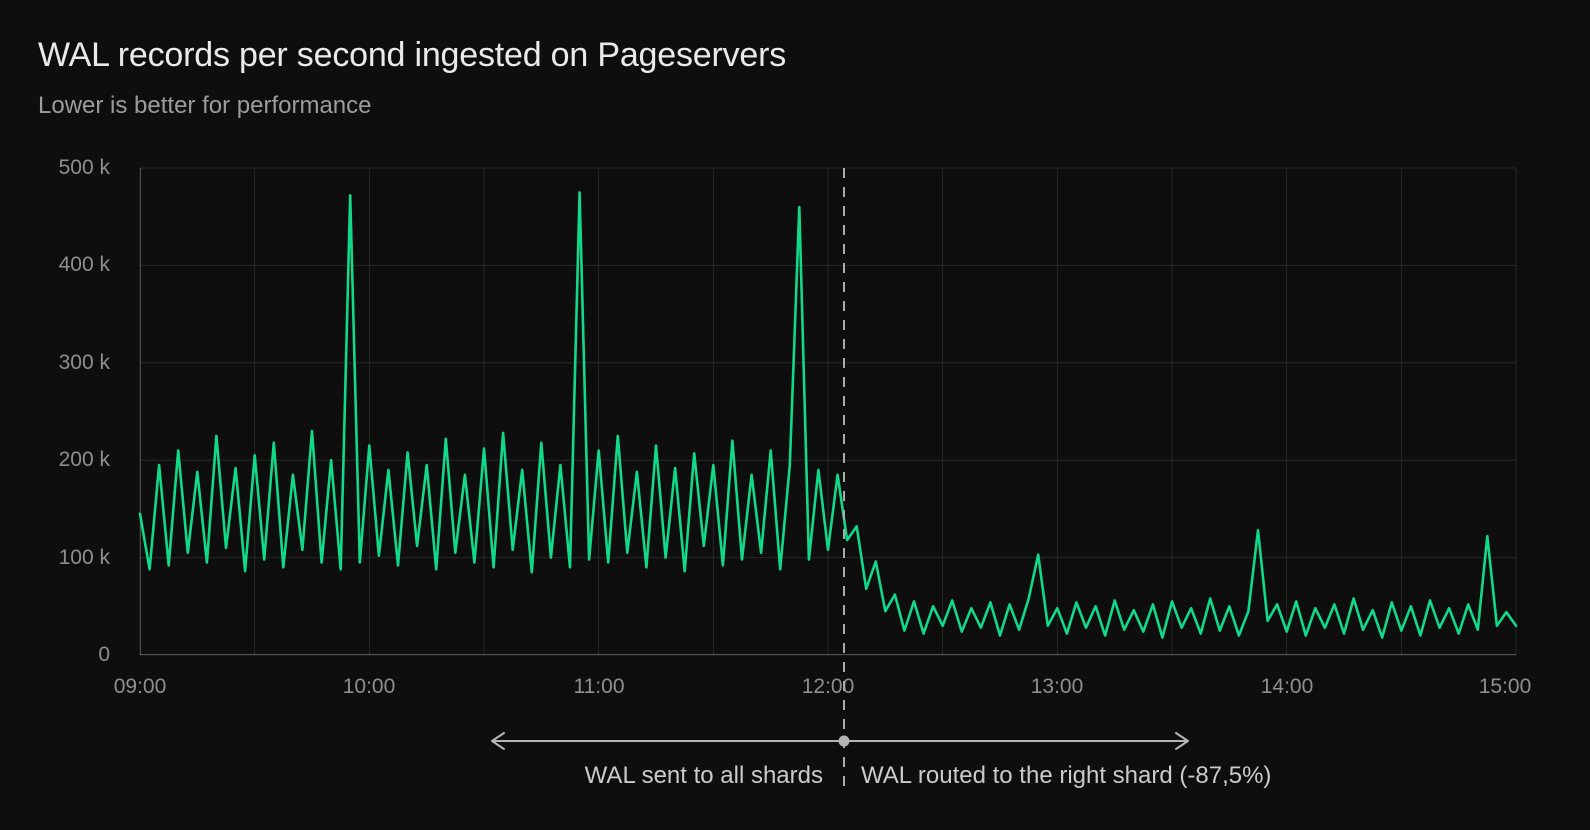 The image size is (1590, 830). Describe the element at coordinates (703, 775) in the screenshot. I see `annotation-before-label: WAL sent to all shards` at that location.